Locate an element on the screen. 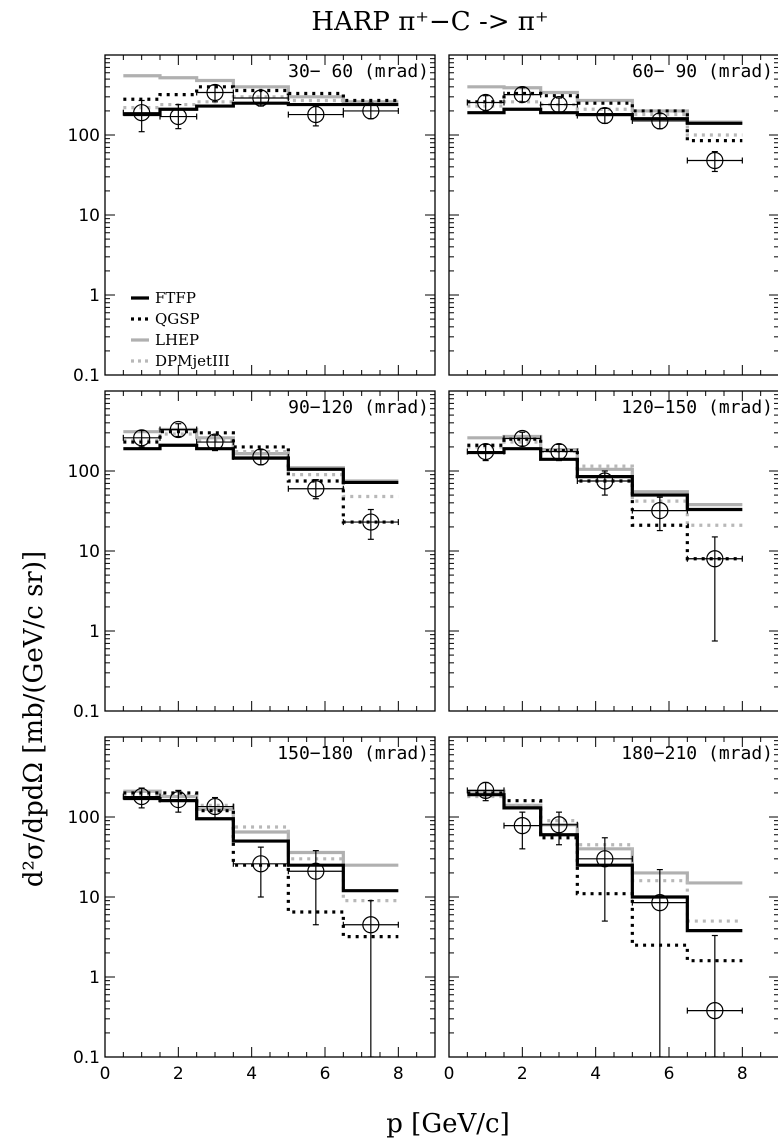 The width and height of the screenshot is (778, 1142). x-tick-label: 0 is located at coordinates (449, 1074).